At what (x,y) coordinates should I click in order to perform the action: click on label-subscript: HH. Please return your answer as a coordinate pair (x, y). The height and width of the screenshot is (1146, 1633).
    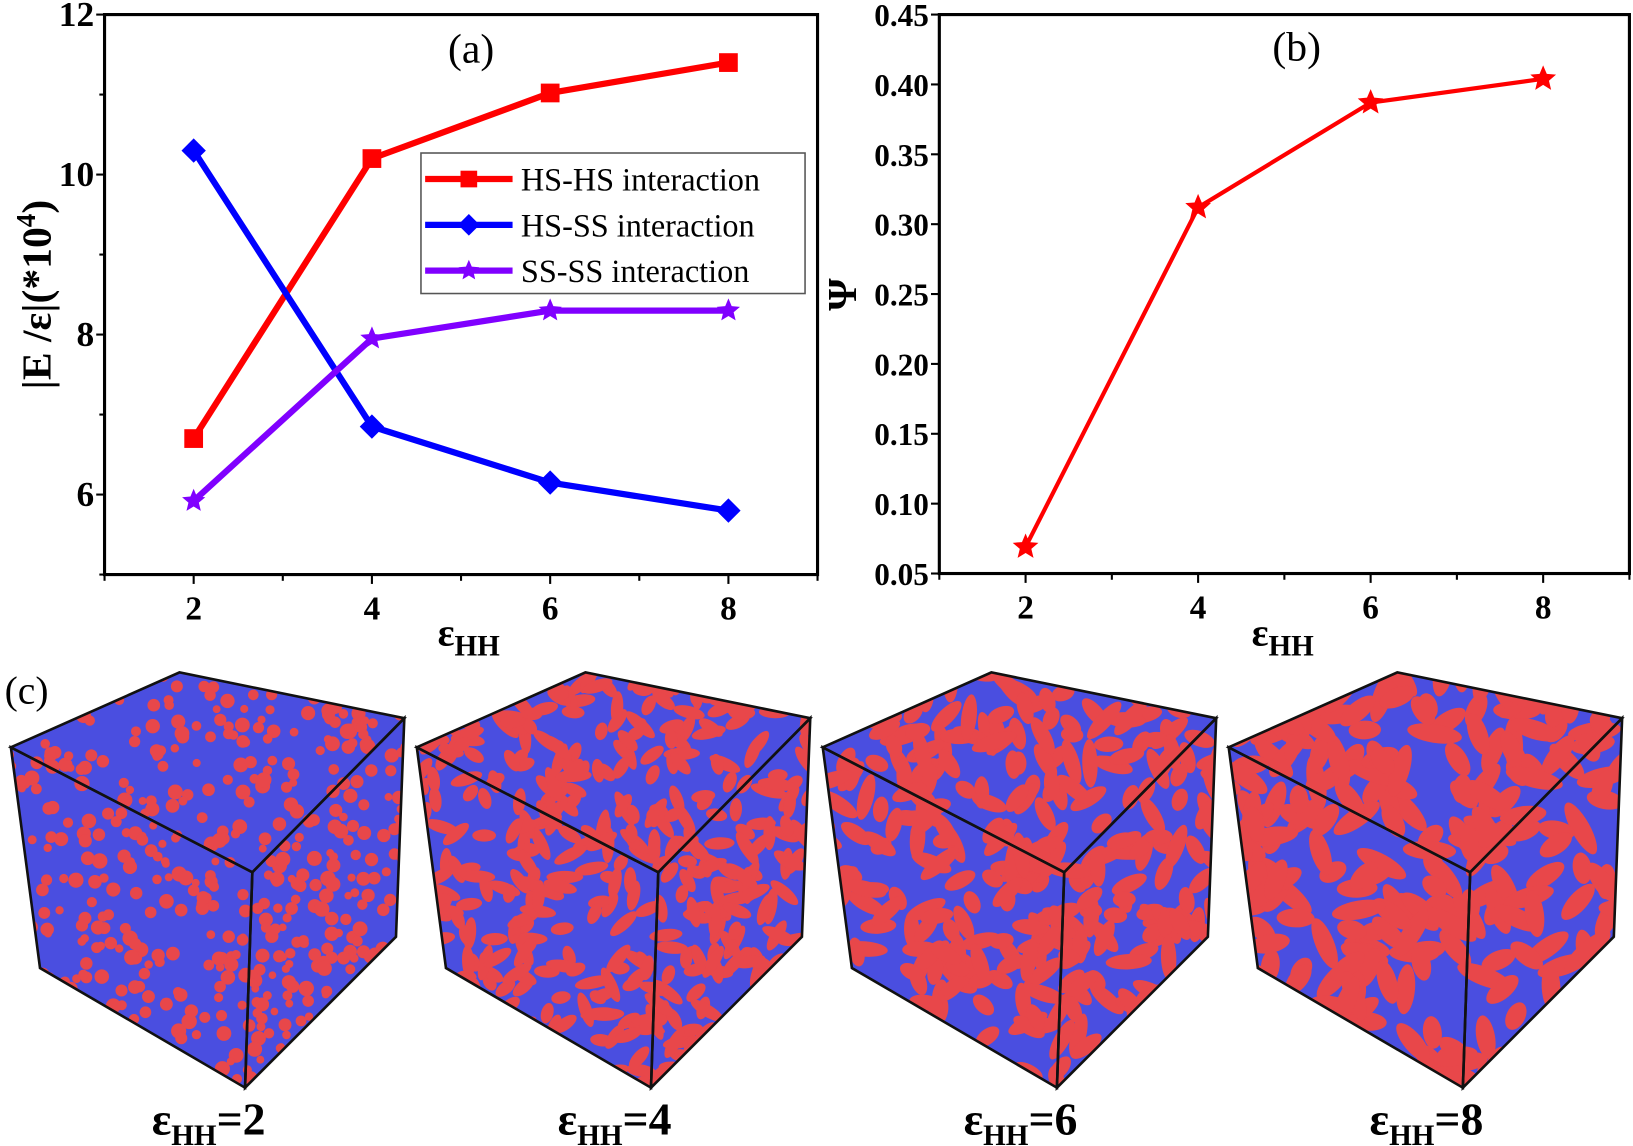
    Looking at the image, I should click on (194, 1133).